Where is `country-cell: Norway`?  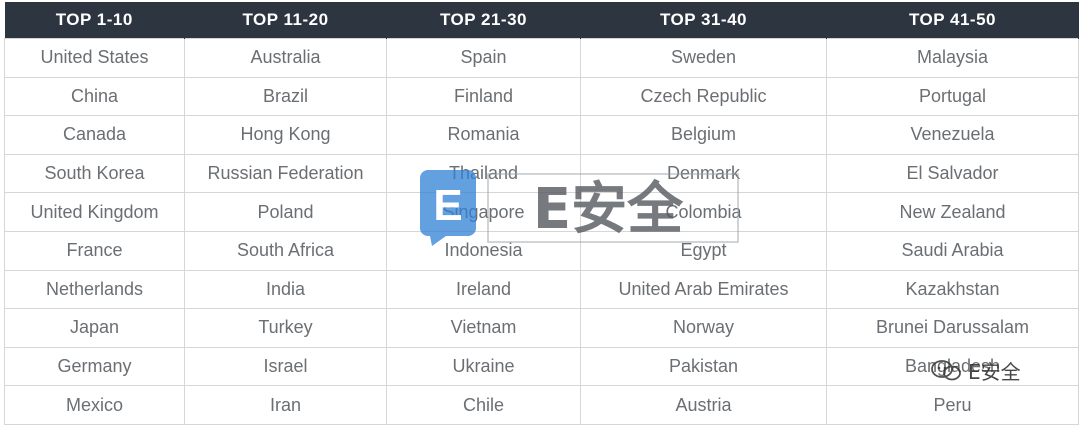 country-cell: Norway is located at coordinates (703, 328).